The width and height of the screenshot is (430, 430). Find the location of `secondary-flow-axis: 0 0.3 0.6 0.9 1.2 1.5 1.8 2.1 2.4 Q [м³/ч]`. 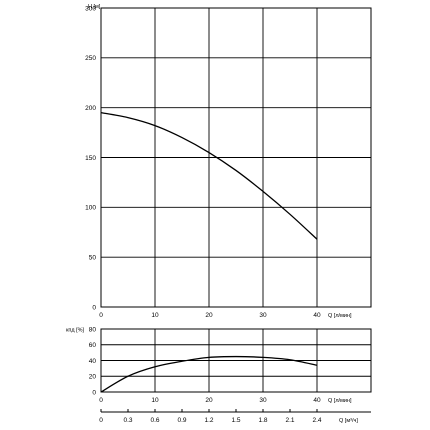

secondary-flow-axis: 0 0.3 0.6 0.9 1.2 1.5 1.8 2.1 2.4 Q [м³/ч] is located at coordinates (235, 416).